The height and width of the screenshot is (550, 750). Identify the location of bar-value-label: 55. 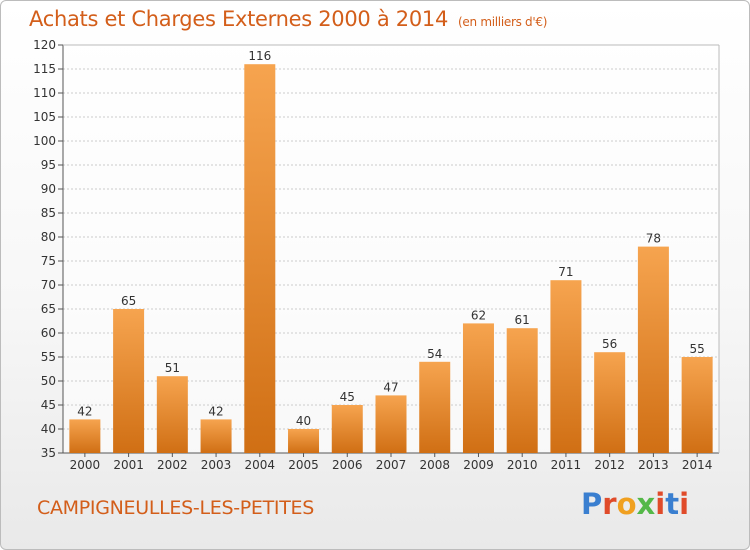
(696, 349).